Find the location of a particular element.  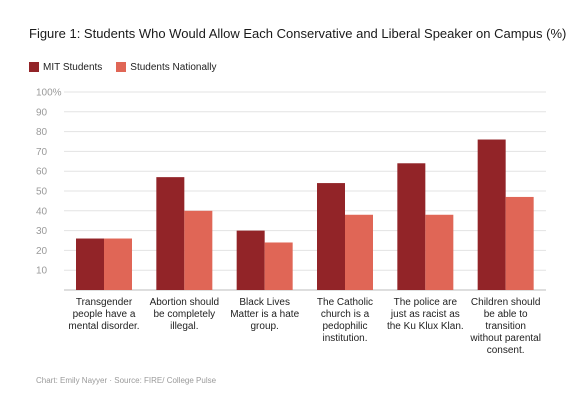

x-tick-label: Transgender people have a mental disorder. is located at coordinates (103, 314).